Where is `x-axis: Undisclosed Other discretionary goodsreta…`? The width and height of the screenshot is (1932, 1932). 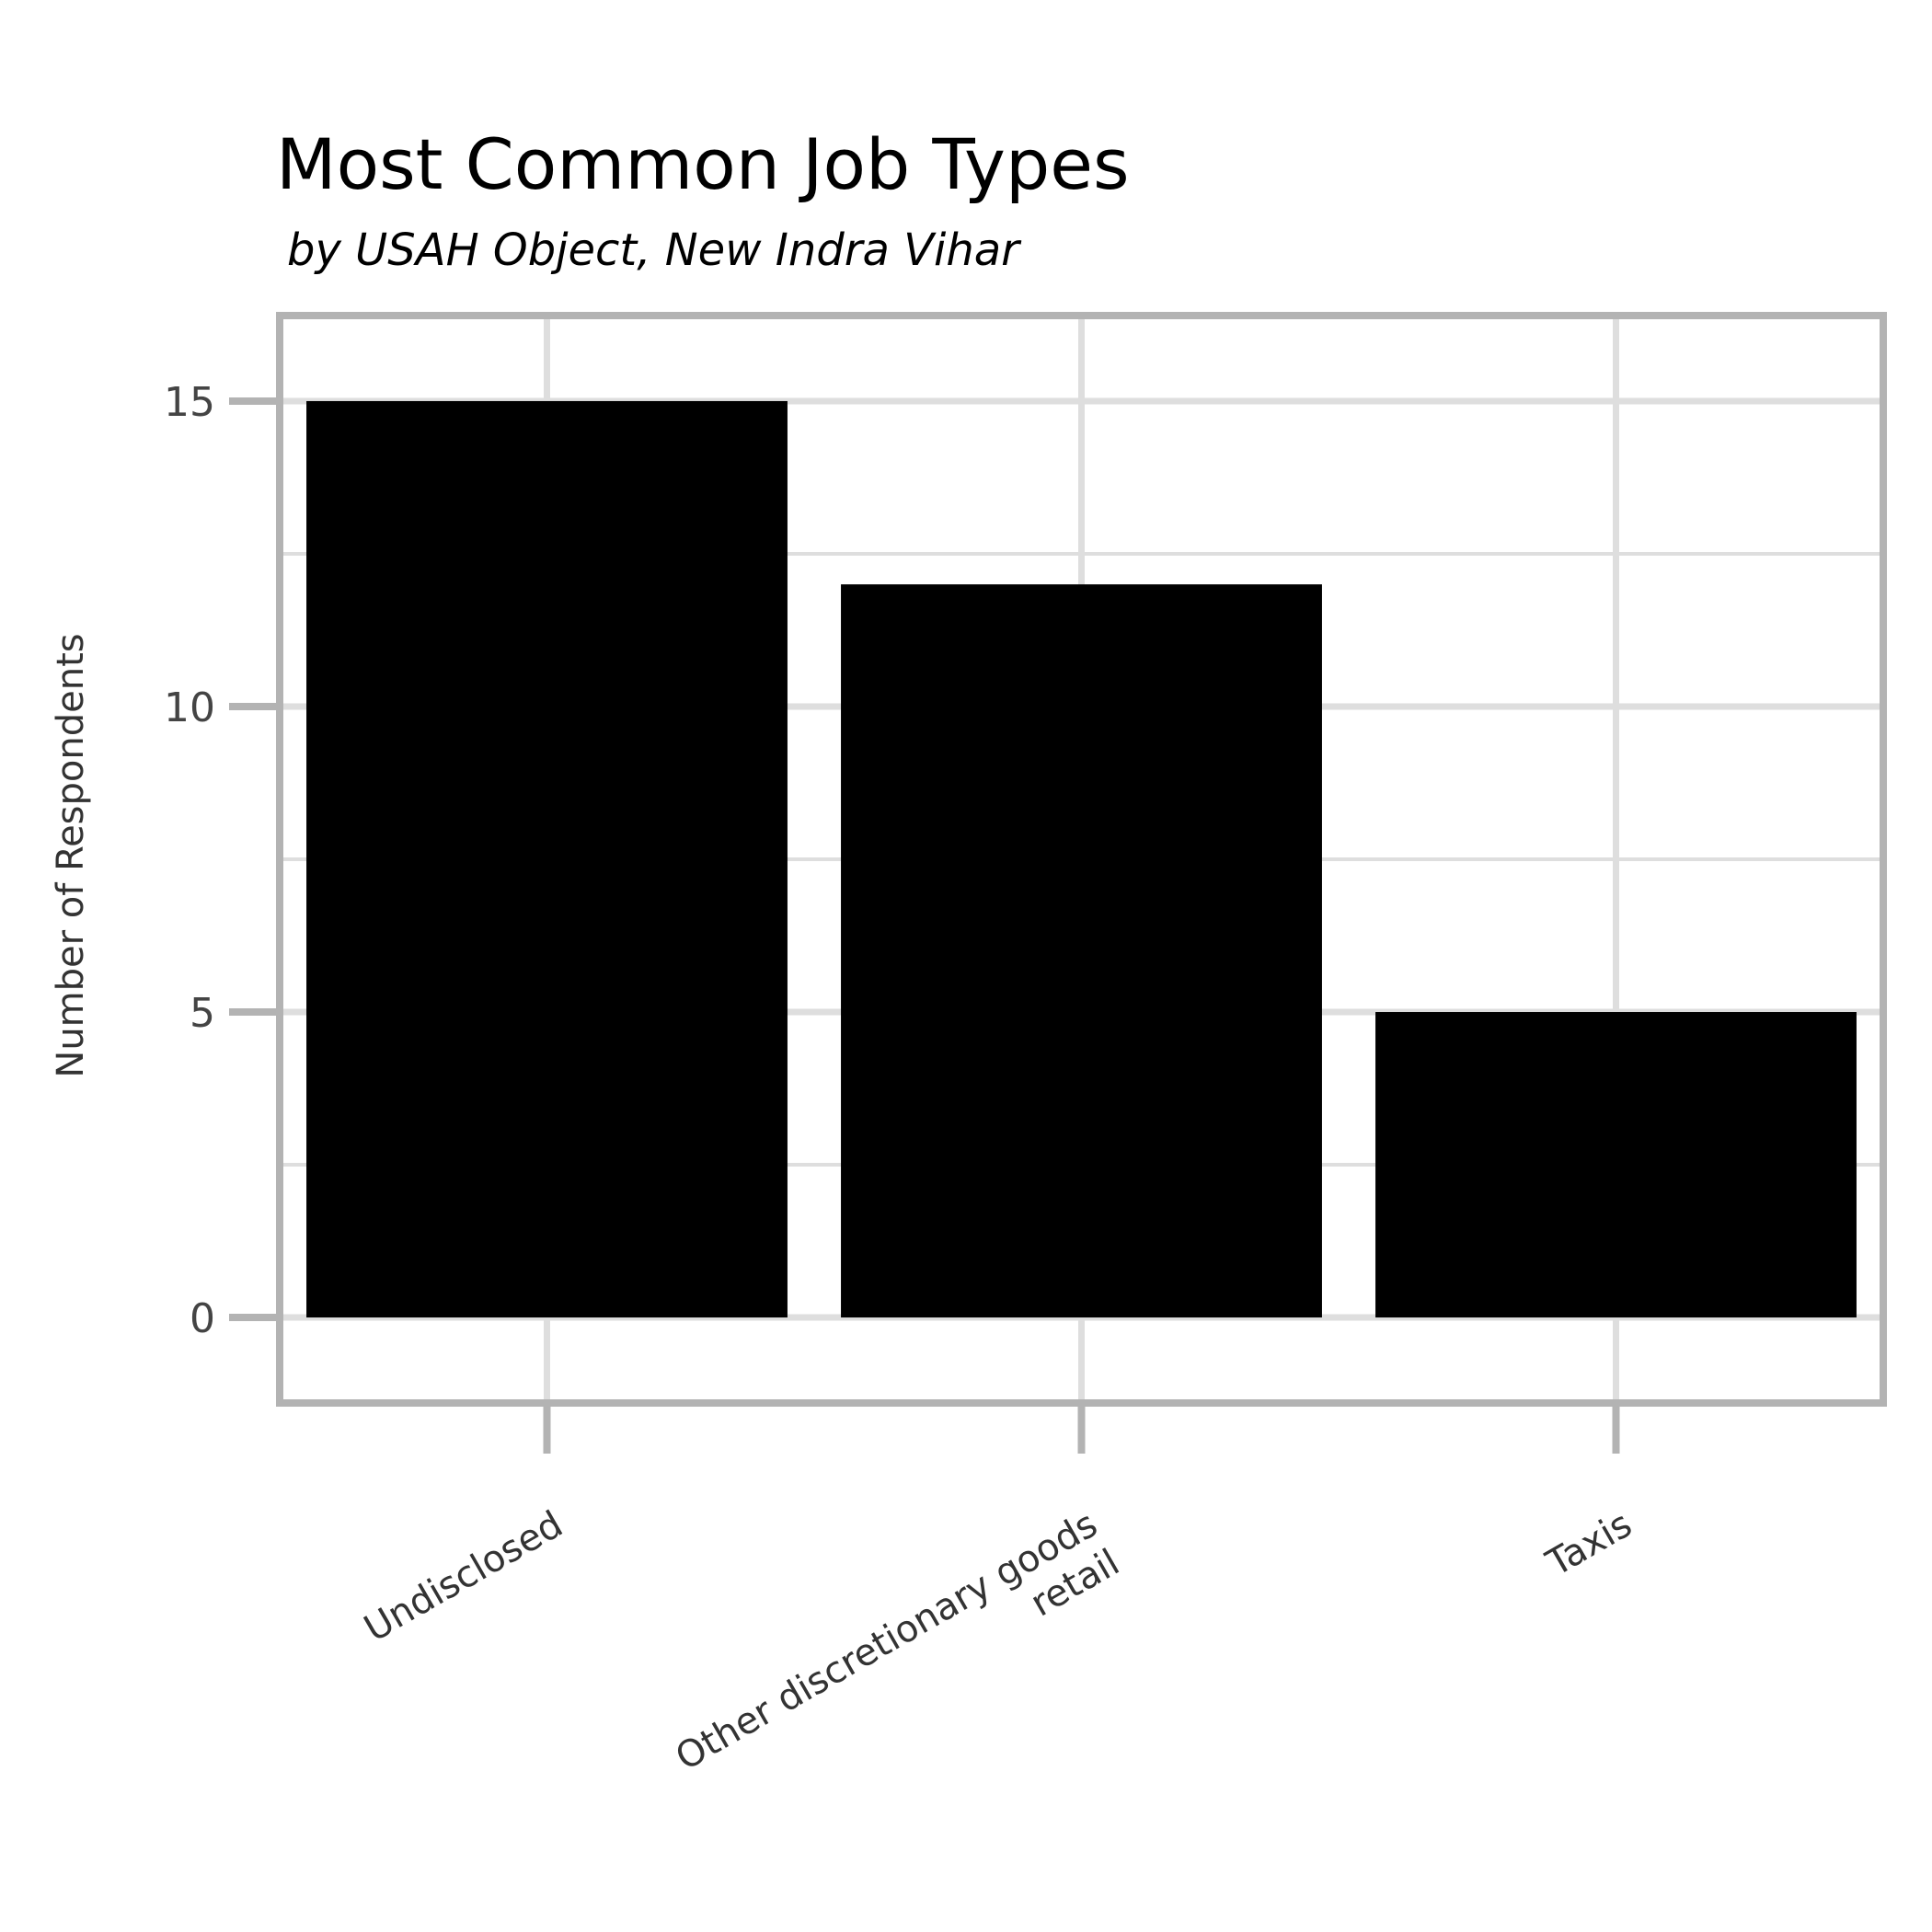
x-axis: Undisclosed Other discretionary goodsreta… is located at coordinates (998, 1610).